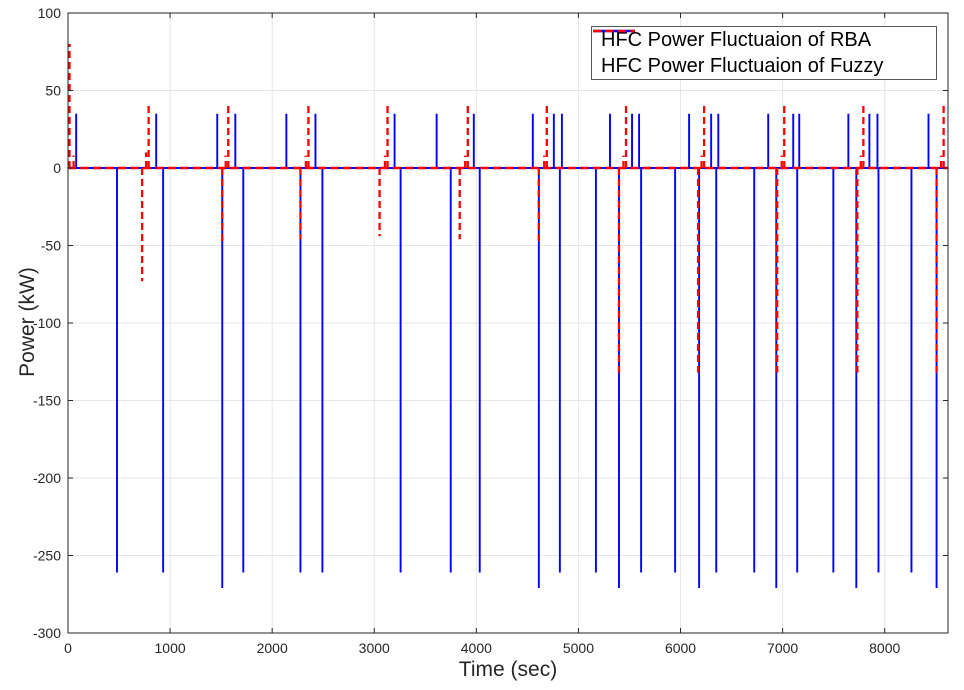 The image size is (964, 690). I want to click on legend-item-fuzzy: HFC Power Fluctuaion of Fuzzy, so click(764, 53).